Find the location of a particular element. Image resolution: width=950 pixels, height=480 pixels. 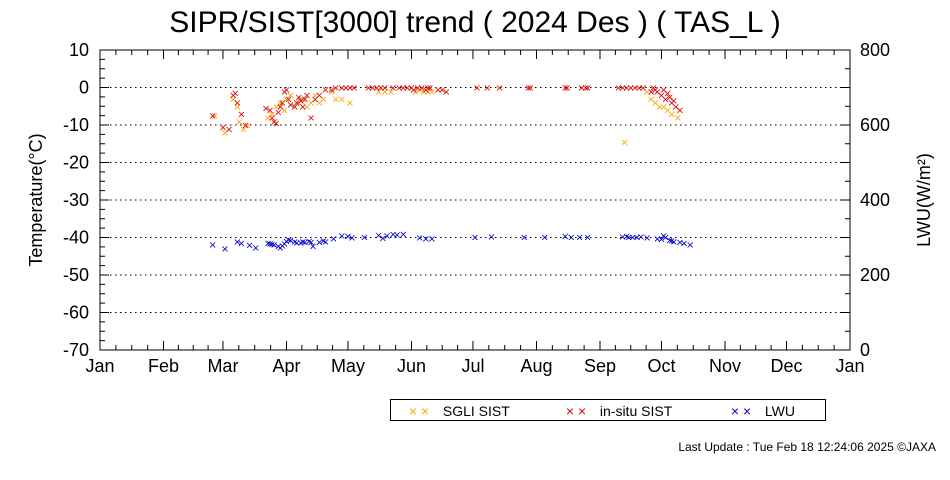

legend-label-sgli: SGLI SIST is located at coordinates (476, 411).